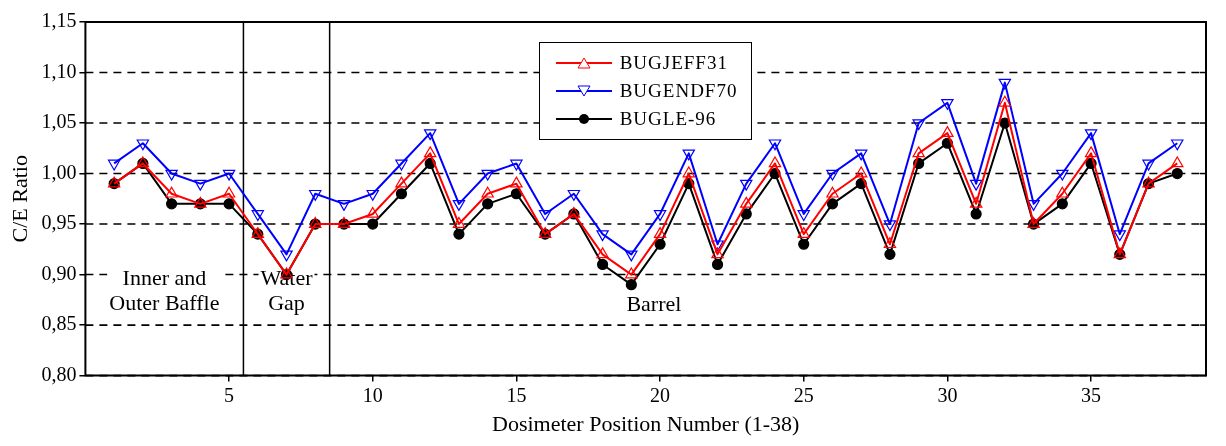  What do you see at coordinates (59, 222) in the screenshot?
I see `y-tick-label: 0,95` at bounding box center [59, 222].